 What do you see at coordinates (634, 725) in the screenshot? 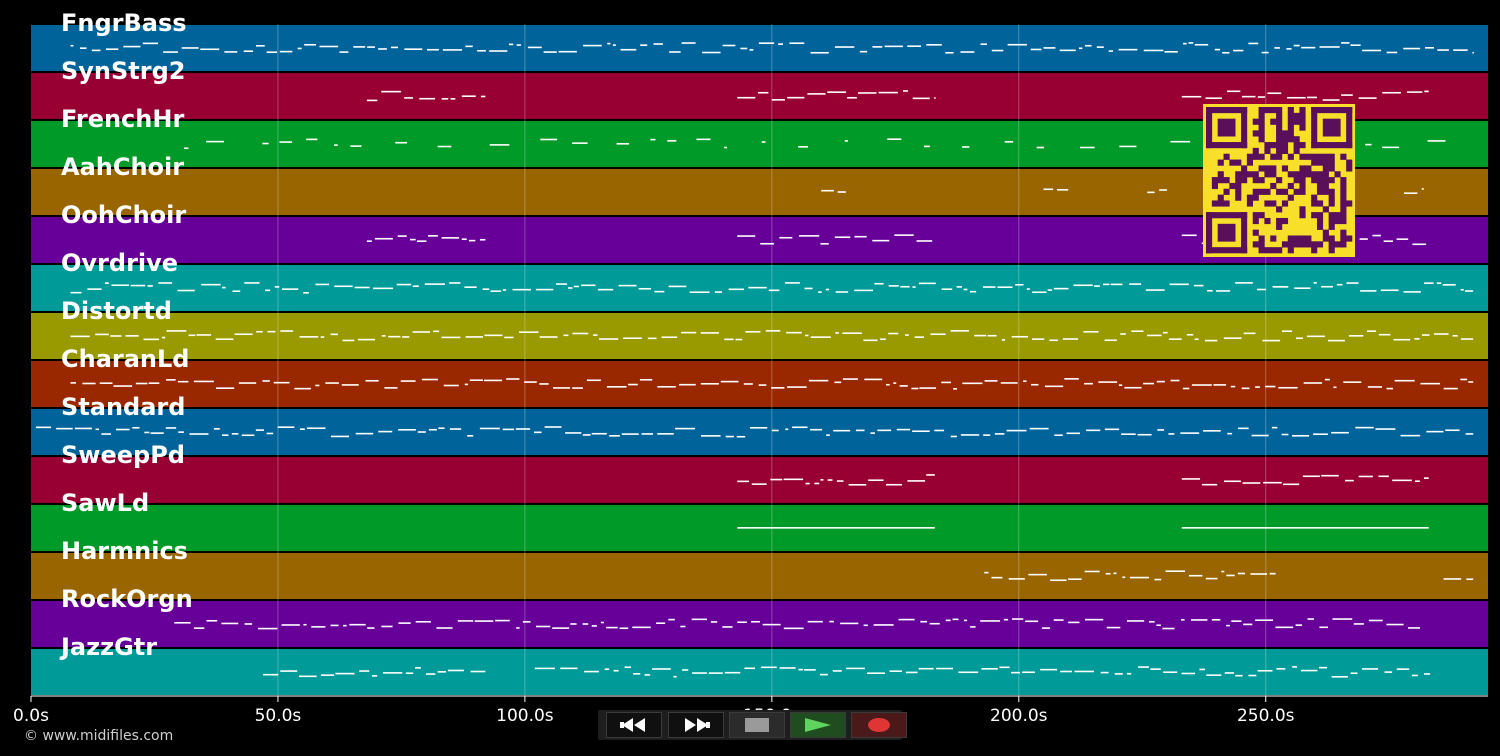
I see `rewind-button` at bounding box center [634, 725].